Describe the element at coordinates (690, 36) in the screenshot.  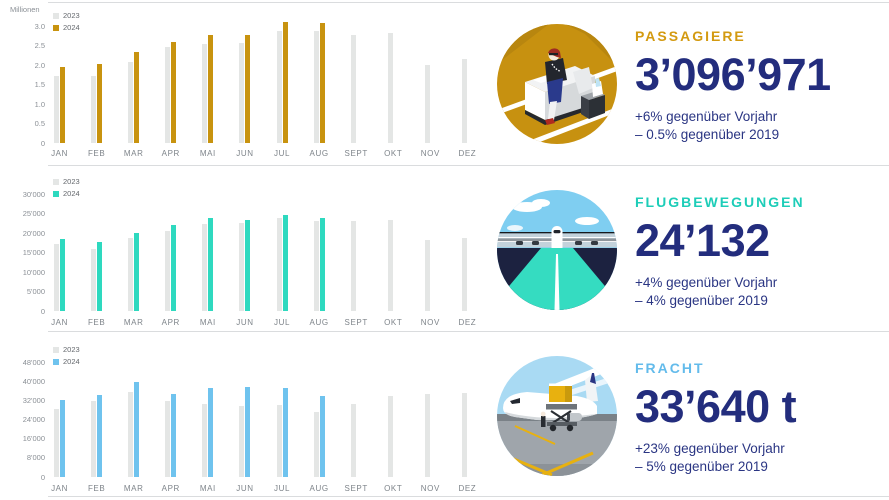
I see `passengers-title: PASSAGIERE` at that location.